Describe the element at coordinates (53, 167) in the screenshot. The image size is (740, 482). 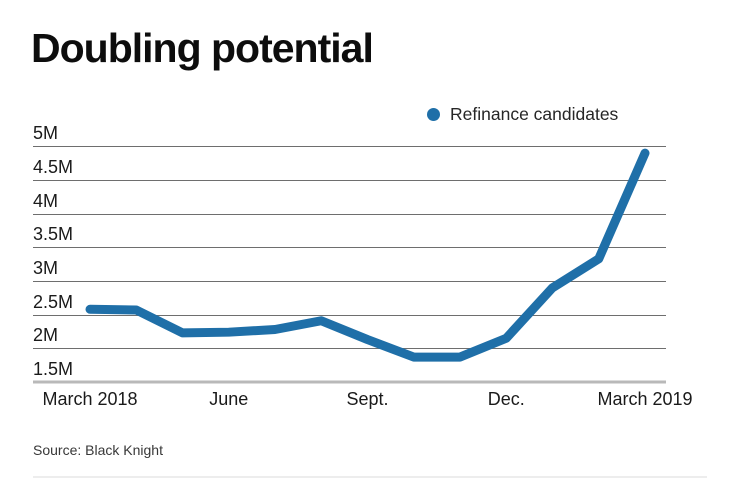
I see `y-tick-label: 4.5M` at that location.